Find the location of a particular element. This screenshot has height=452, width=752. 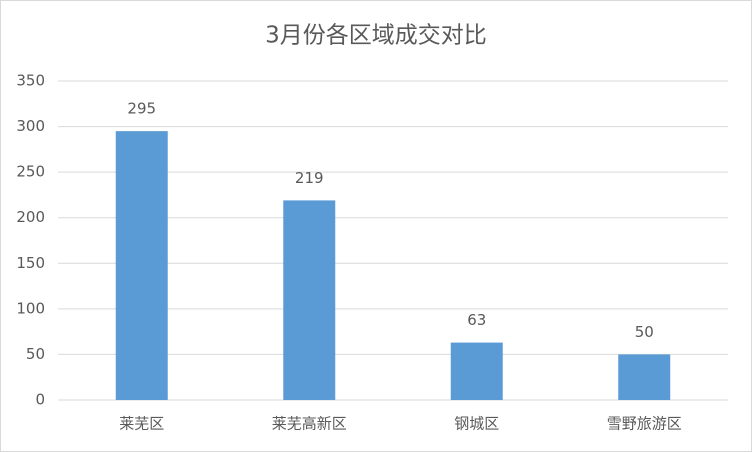

x-tick-label: 钢城区 is located at coordinates (476, 424).